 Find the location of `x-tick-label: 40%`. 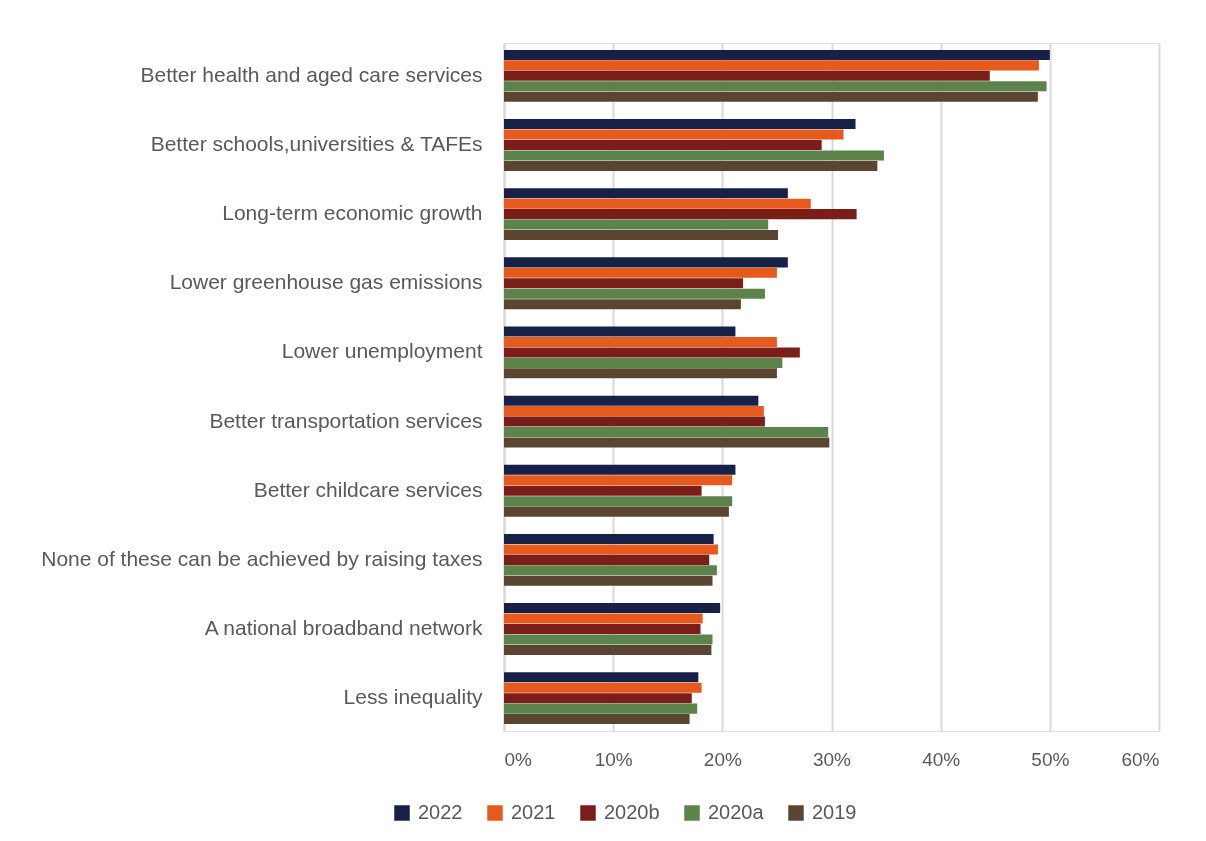

x-tick-label: 40% is located at coordinates (941, 759).